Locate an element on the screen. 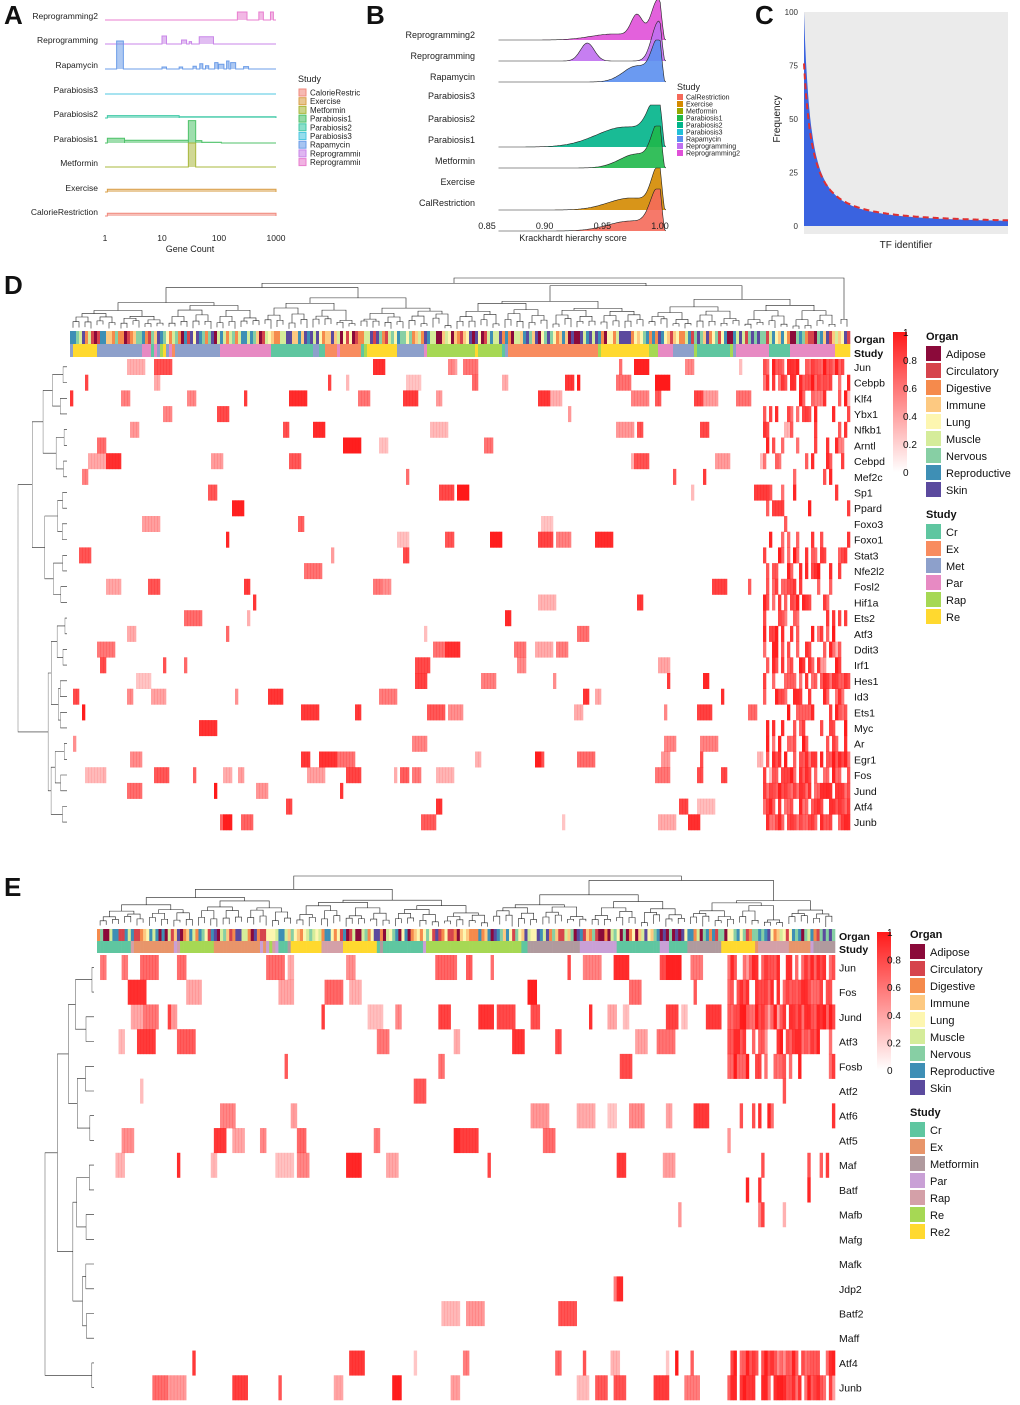 The height and width of the screenshot is (1405, 1020). a-line-rapamycin is located at coordinates (190, 55).